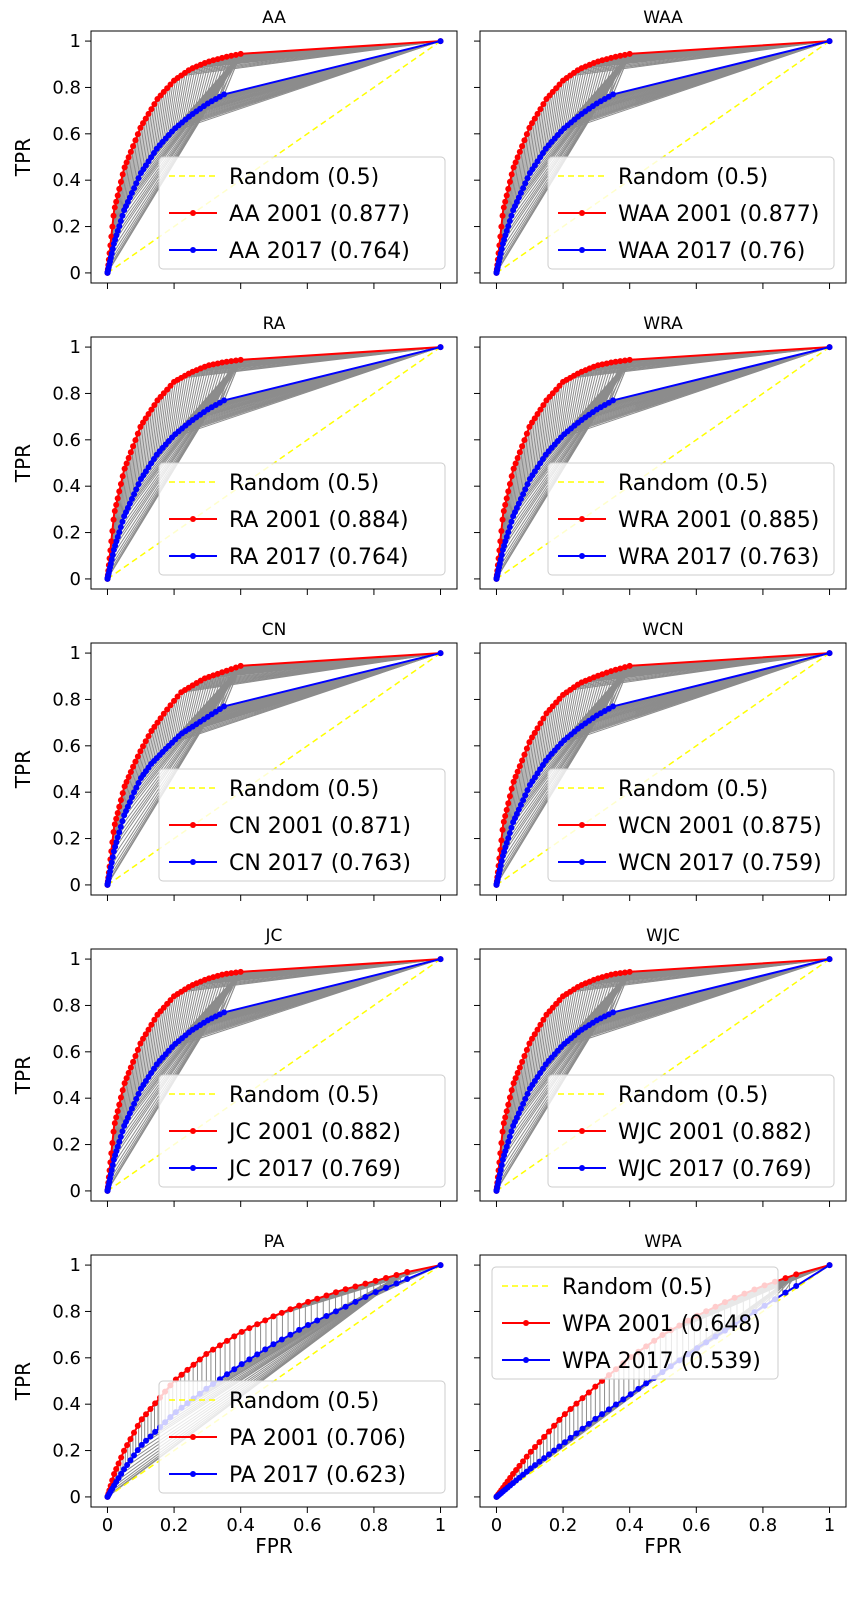 The image size is (859, 1600). Describe the element at coordinates (75, 1265) in the screenshot. I see `y-tick-label: 1` at that location.